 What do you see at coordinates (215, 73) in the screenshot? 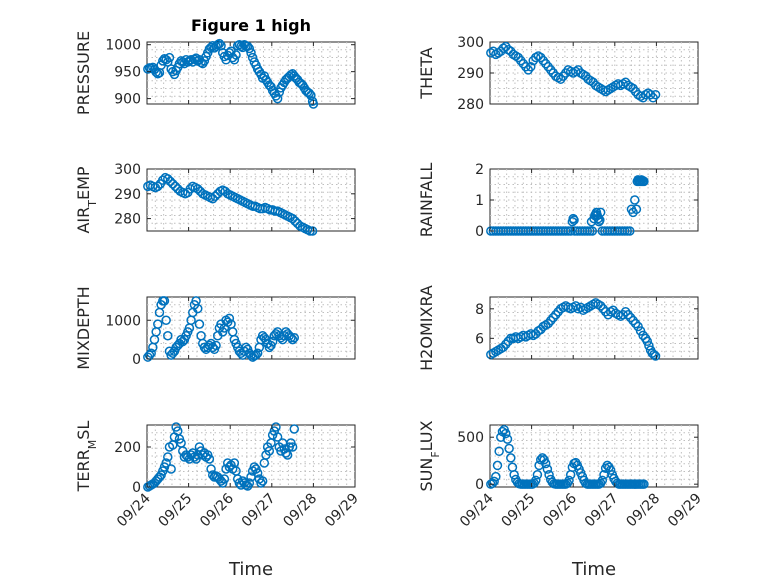
I see `subplot-pressure: 900 950 1000 PRESSURE` at bounding box center [215, 73].